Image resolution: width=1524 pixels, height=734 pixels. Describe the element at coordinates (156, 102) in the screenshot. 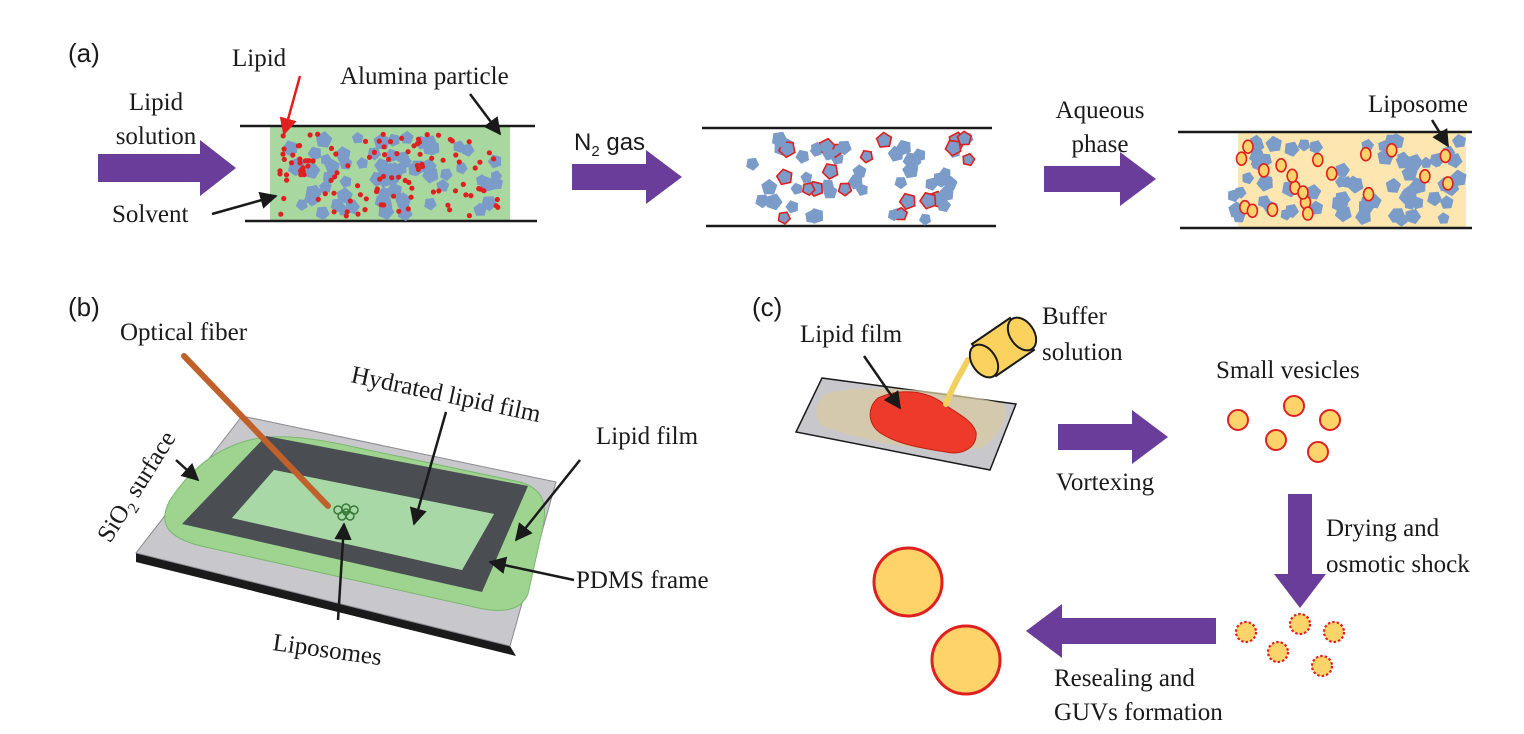

I see `lipid-solution-label-1: Lipid` at that location.